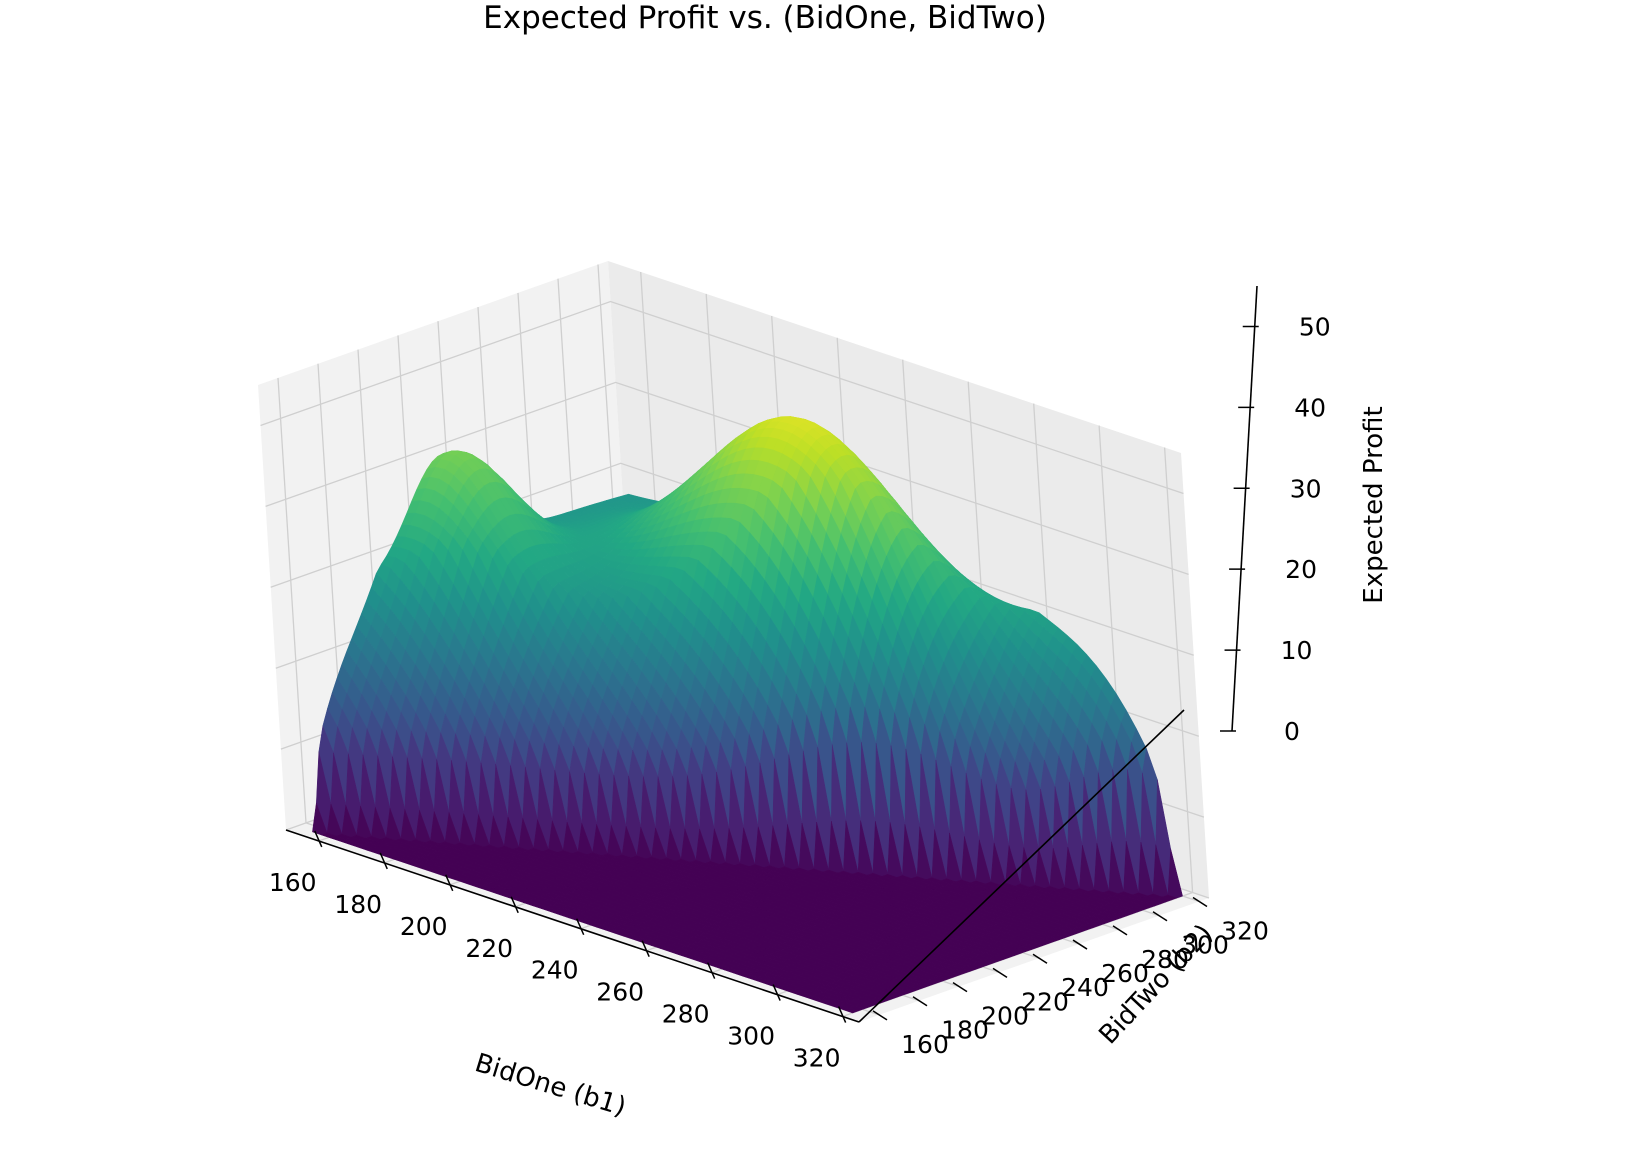 The width and height of the screenshot is (1634, 1158). Describe the element at coordinates (424, 926) in the screenshot. I see `x-tick-label: 200` at that location.